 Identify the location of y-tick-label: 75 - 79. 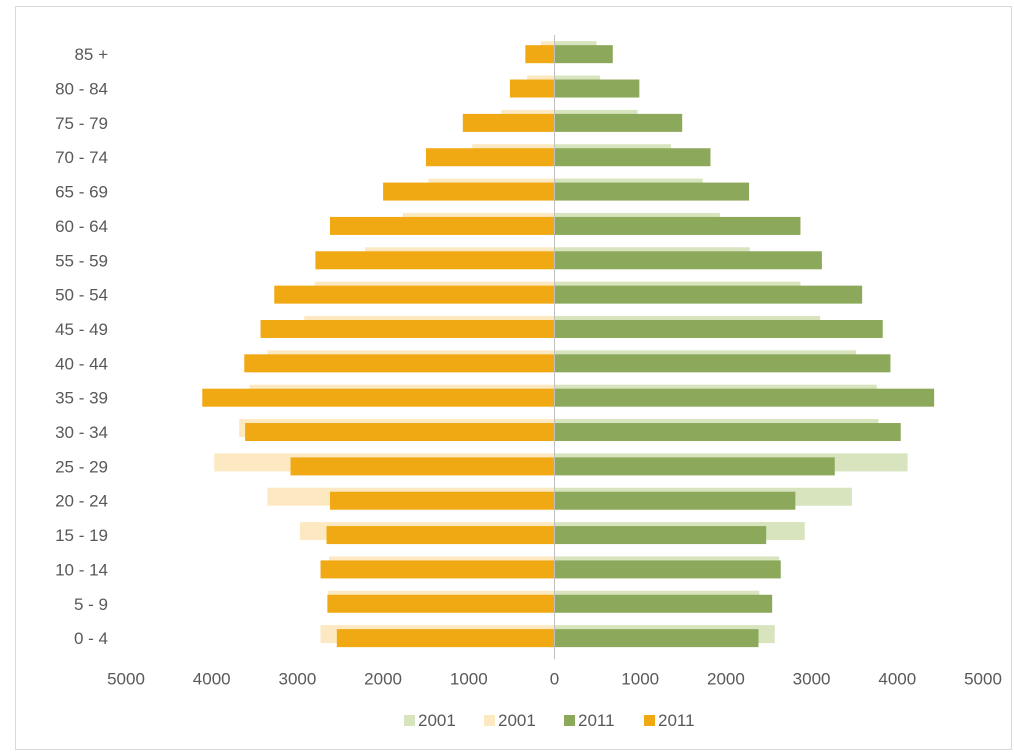
(81, 123).